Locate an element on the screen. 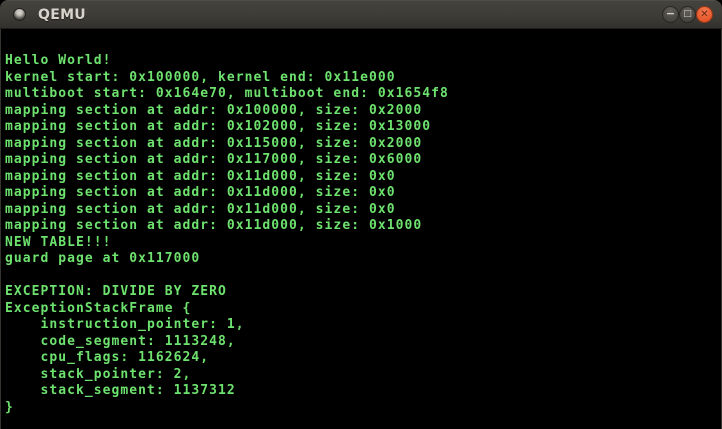  minimize-icon: − is located at coordinates (670, 13).